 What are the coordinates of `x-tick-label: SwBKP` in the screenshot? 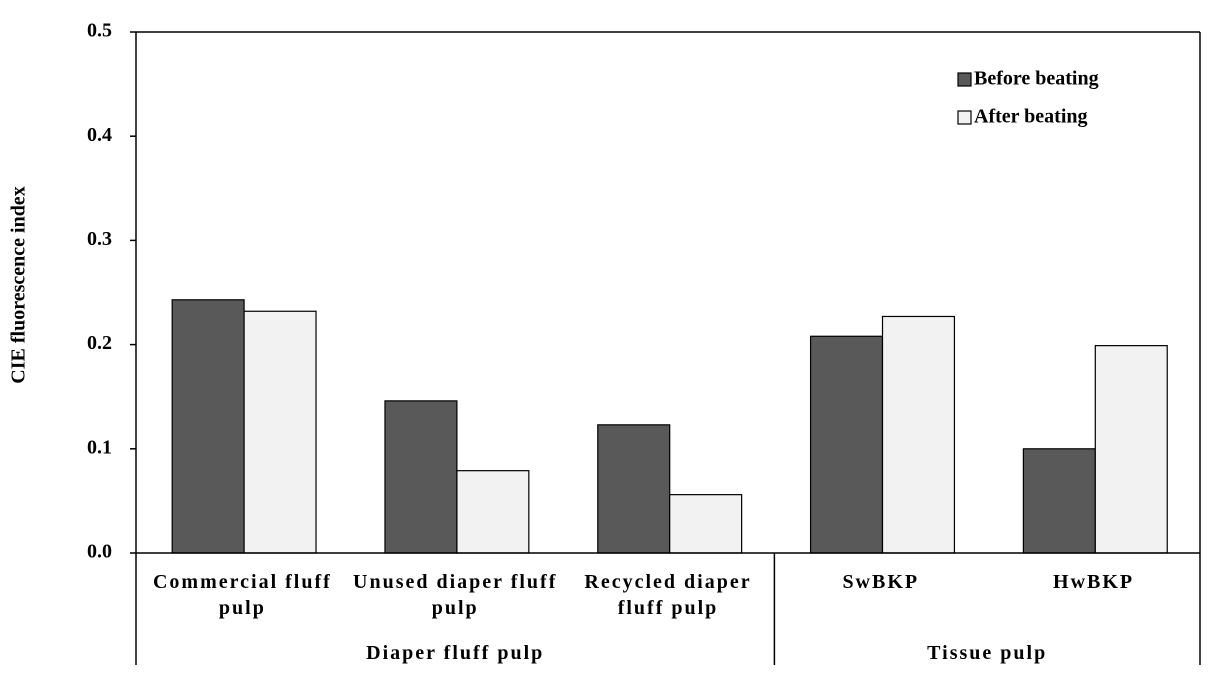 It's located at (881, 582).